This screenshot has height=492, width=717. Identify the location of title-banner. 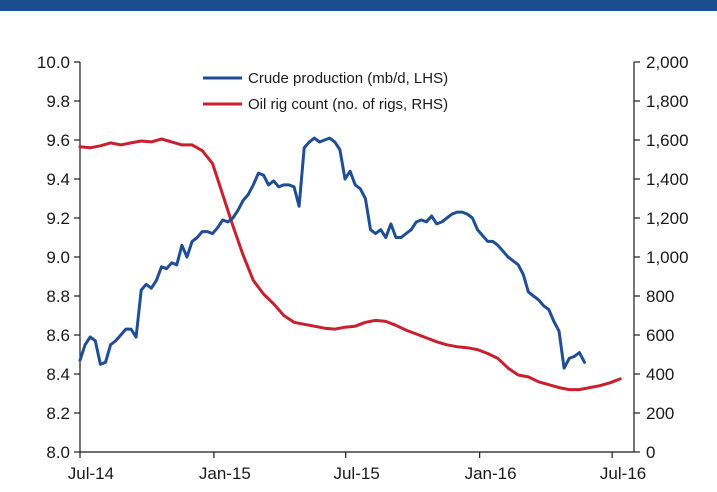
(358, 5).